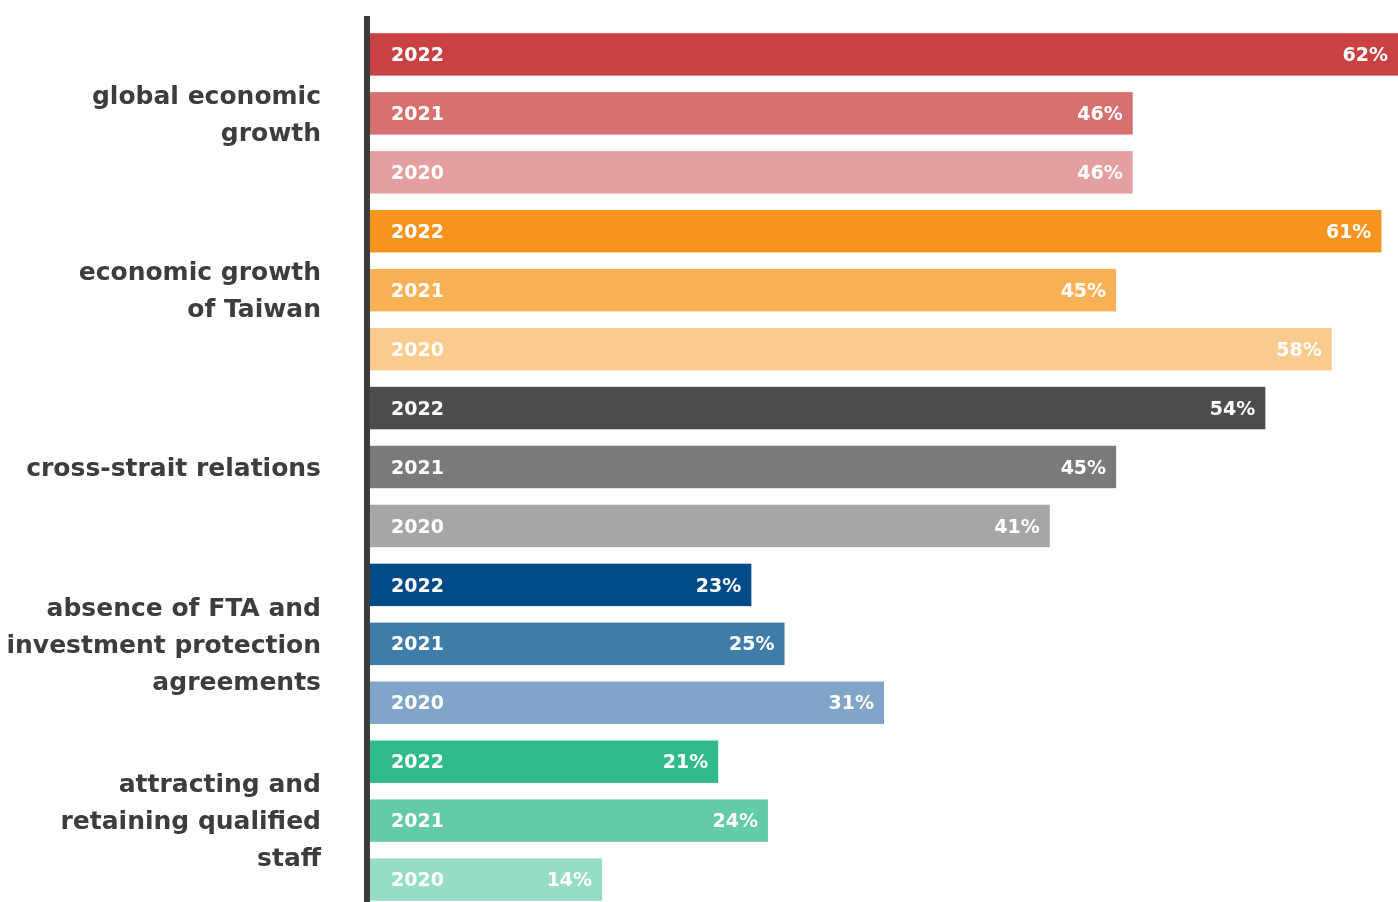  Describe the element at coordinates (173, 467) in the screenshot. I see `y-tick-label: cross-strait relations` at that location.